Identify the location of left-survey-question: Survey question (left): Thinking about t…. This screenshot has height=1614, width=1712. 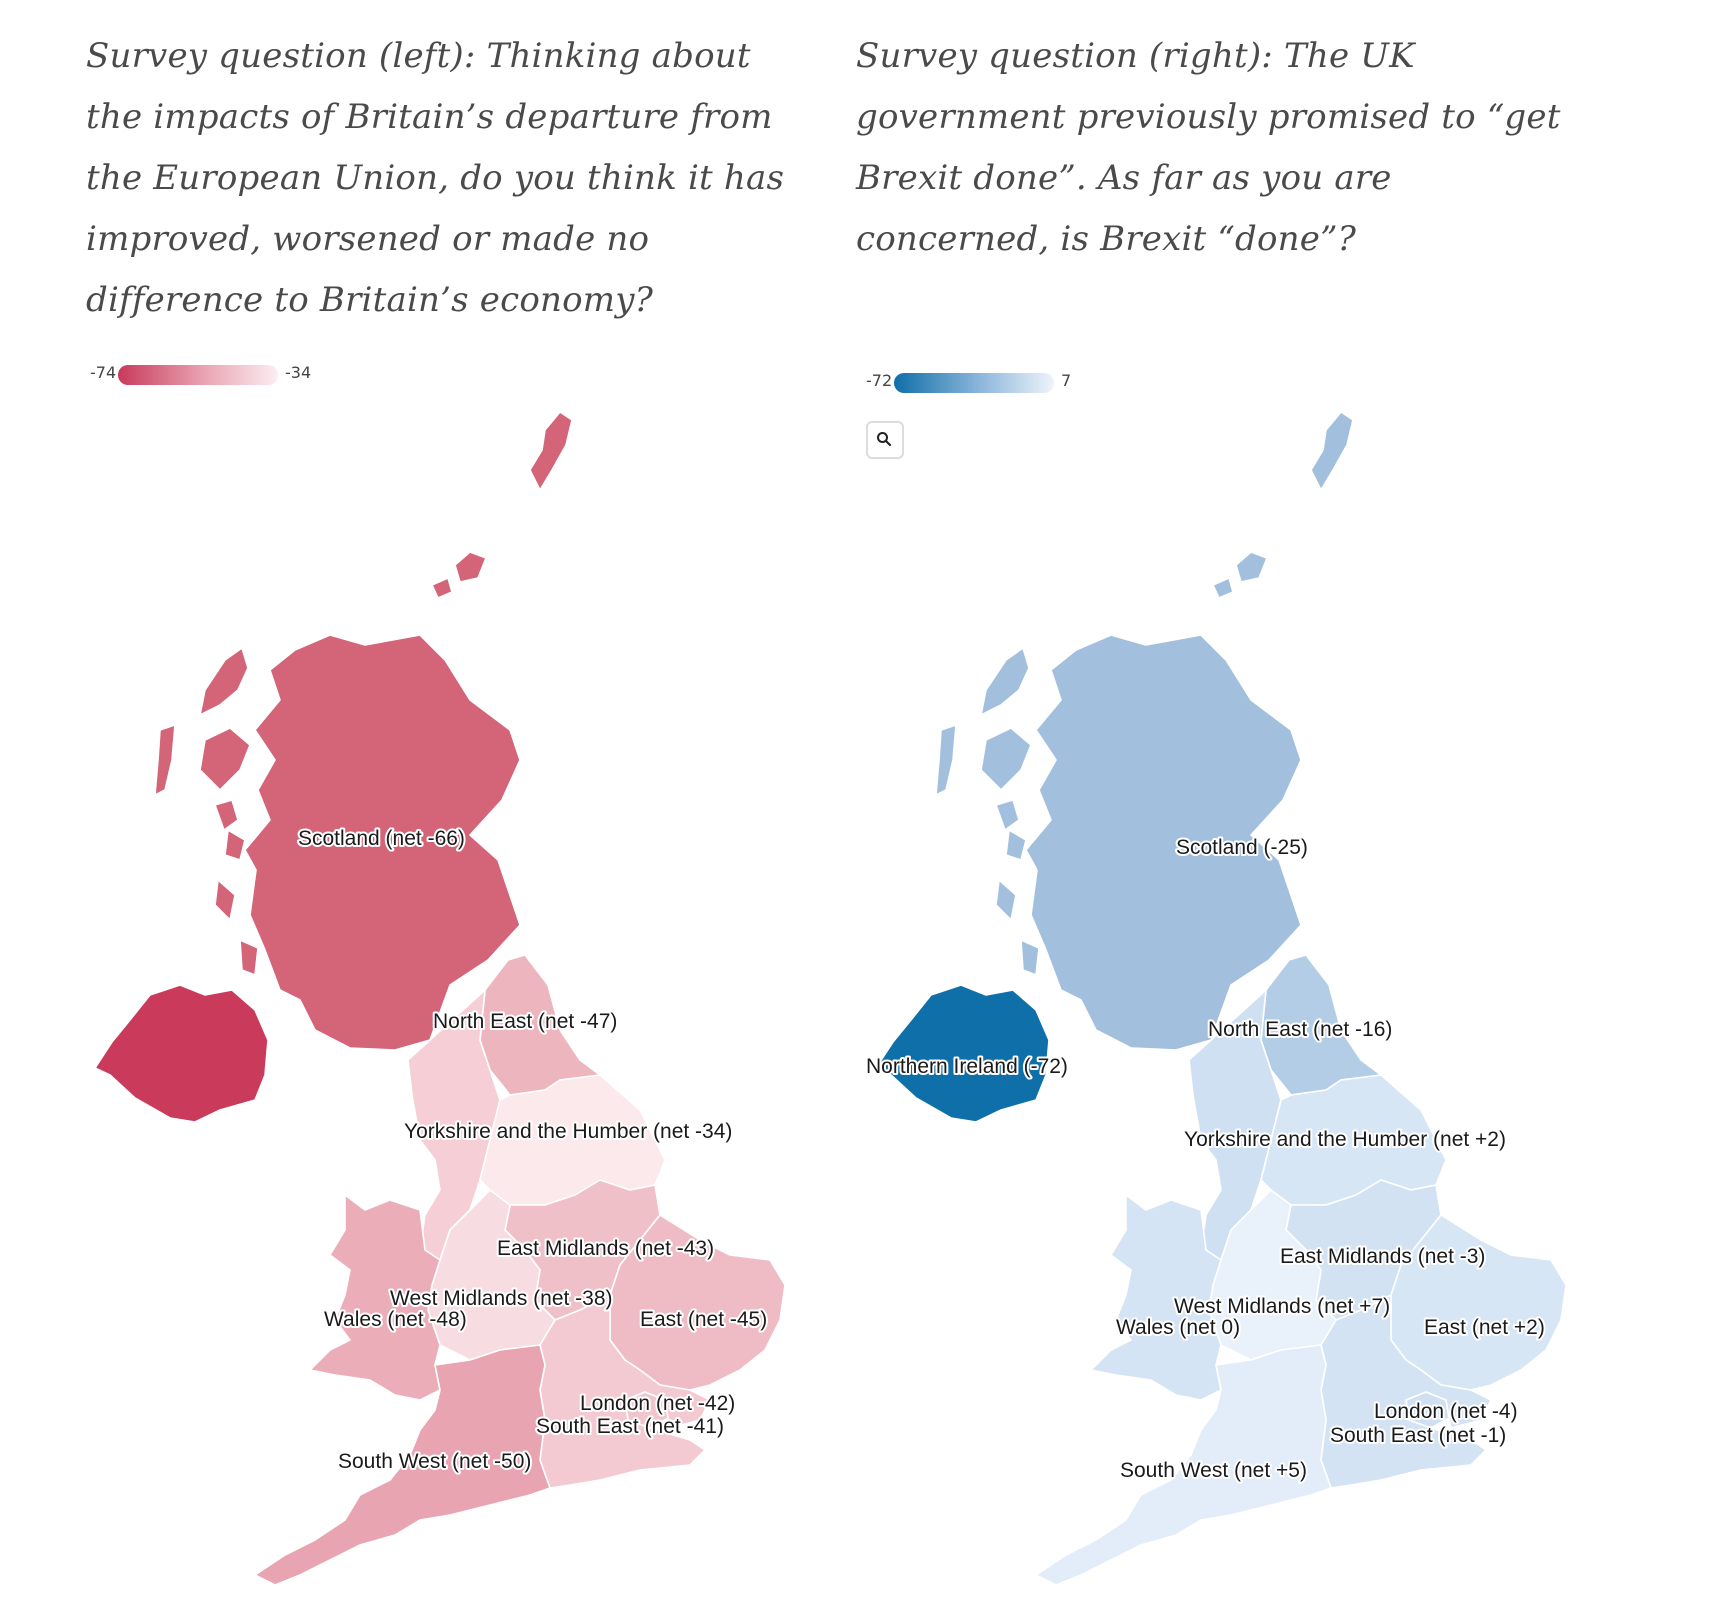
(435, 178).